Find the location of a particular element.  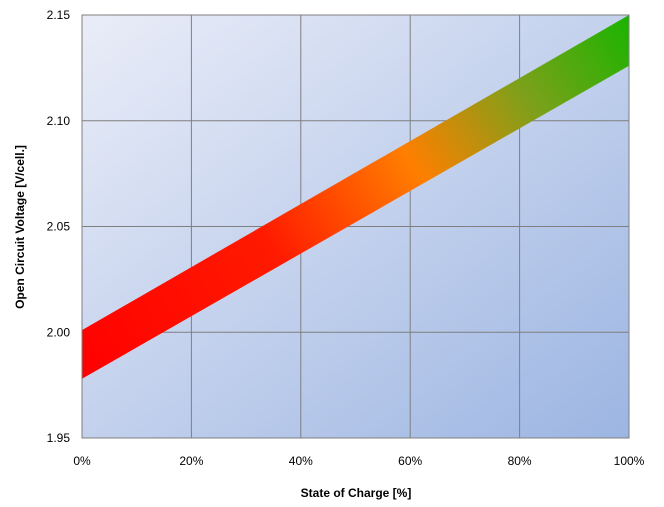

x-tick-label: 20% is located at coordinates (191, 461).